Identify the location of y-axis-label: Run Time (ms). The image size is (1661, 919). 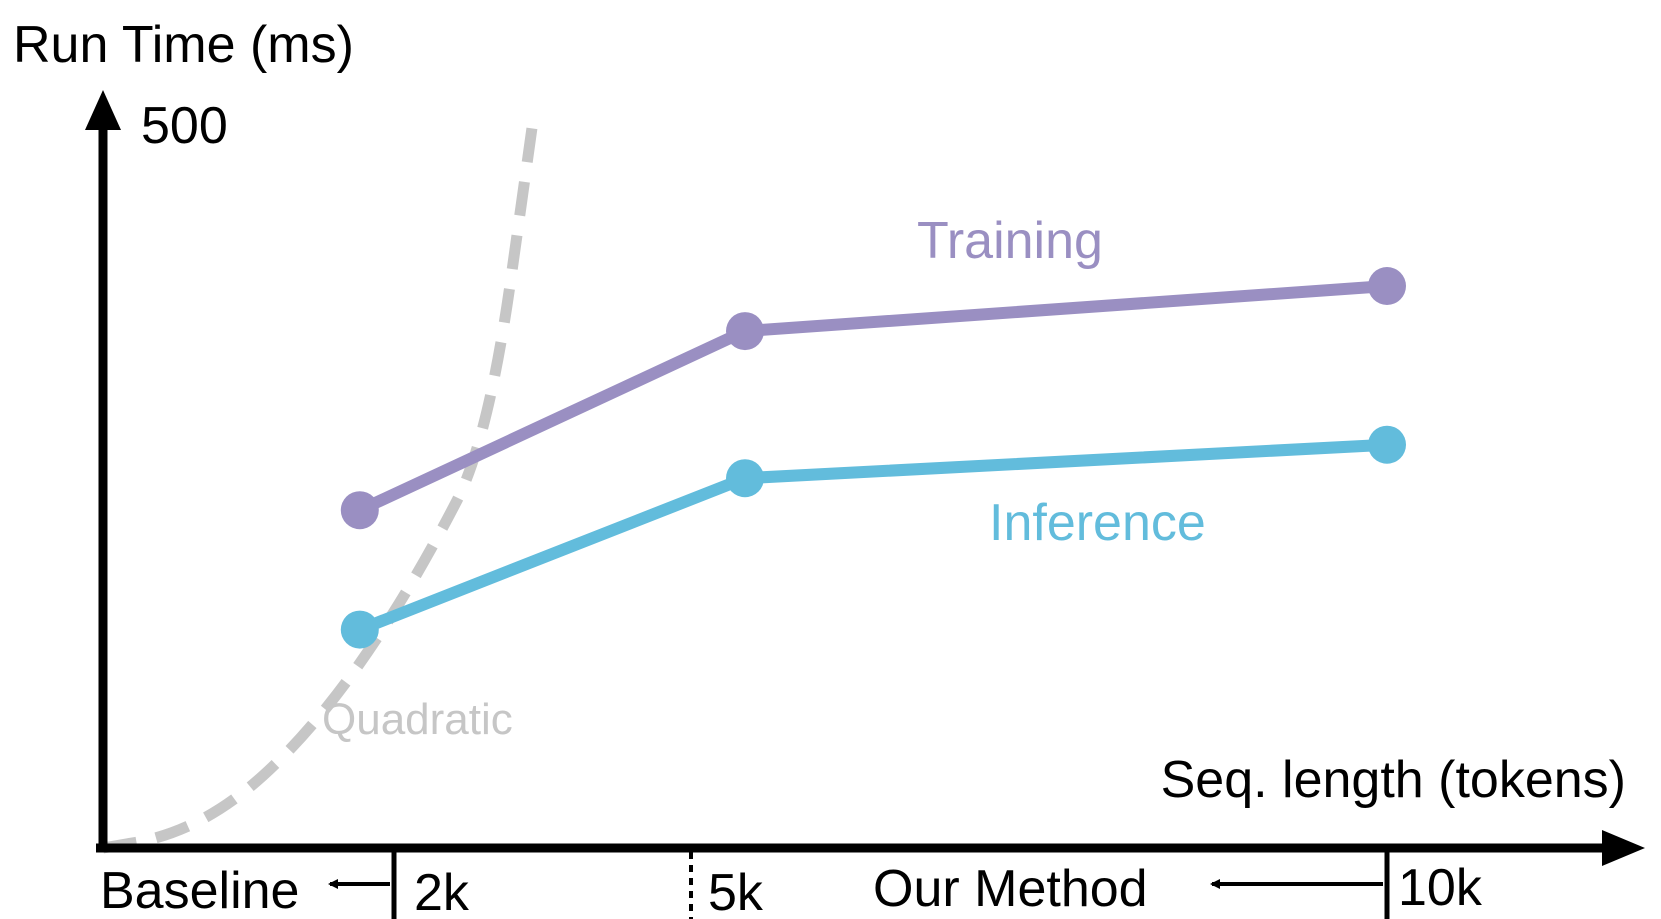
(183, 45).